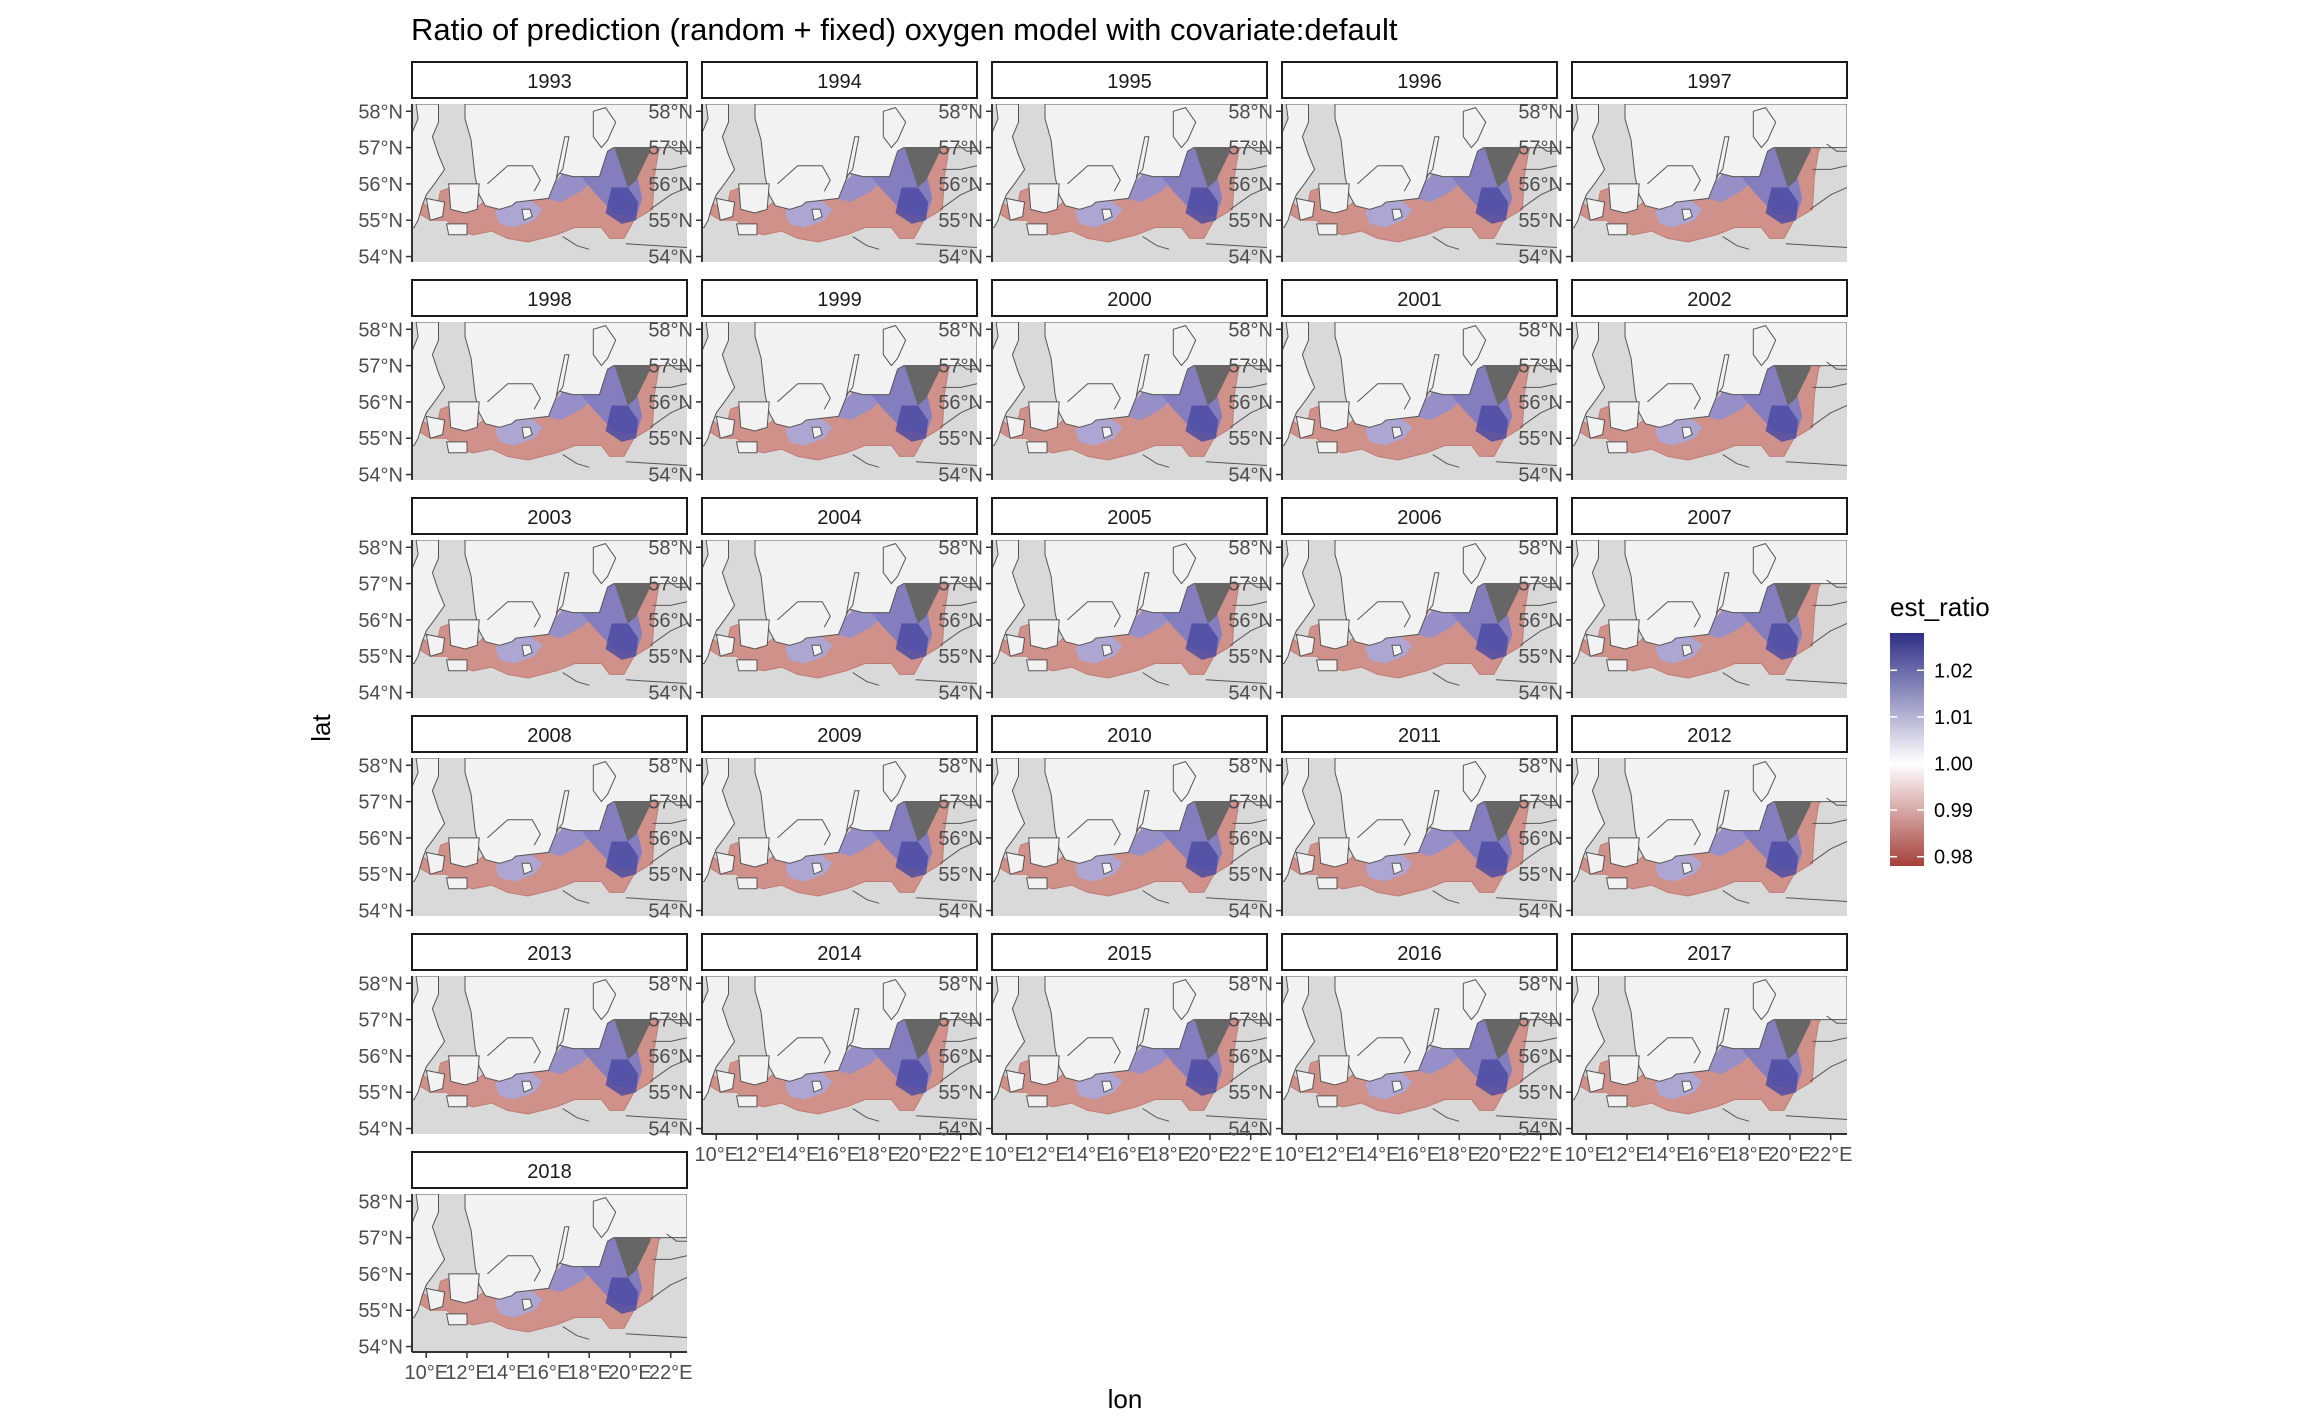  What do you see at coordinates (1393, 601) in the screenshot?
I see `facet-panel: 2006 54°N 55°N 56°N 57°N 58°N` at bounding box center [1393, 601].